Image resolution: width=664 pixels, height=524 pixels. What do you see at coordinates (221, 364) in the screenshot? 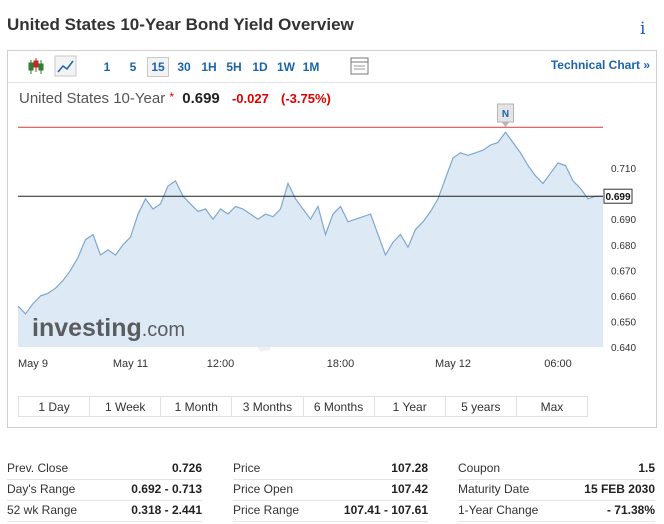
I see `x-tick-label: 12:00` at bounding box center [221, 364].